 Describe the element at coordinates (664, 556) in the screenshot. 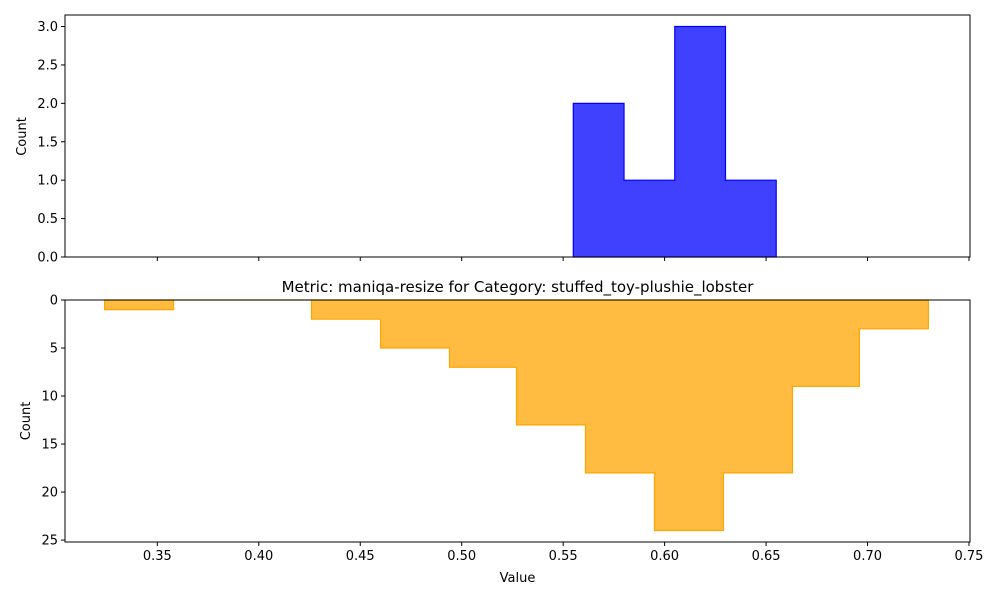

I see `x-tick-label: 0.60` at that location.